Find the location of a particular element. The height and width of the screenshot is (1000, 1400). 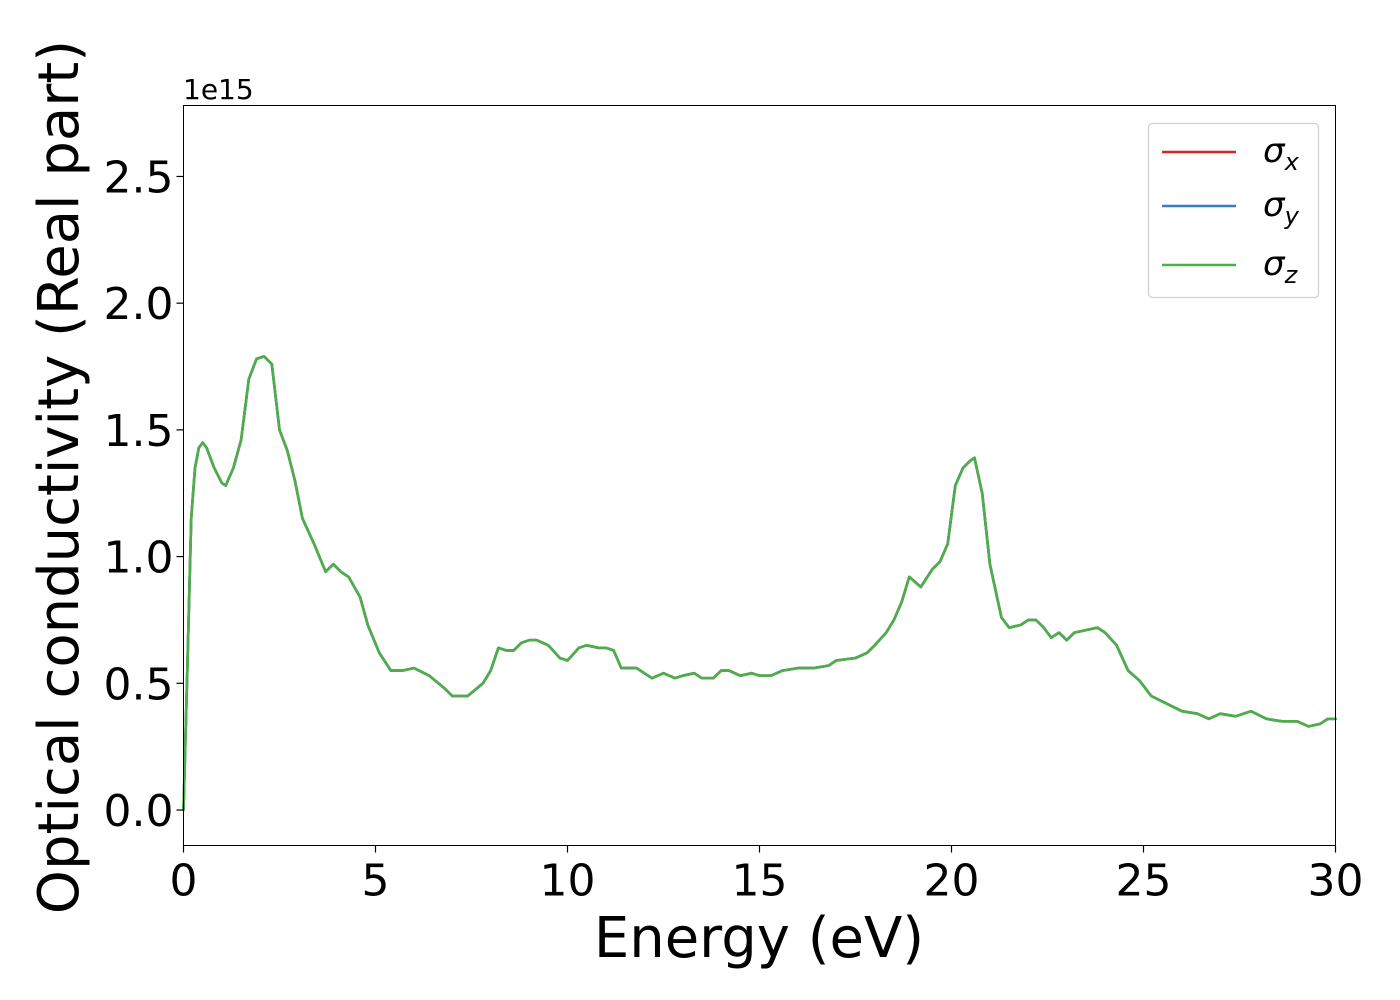

y-tick-label: 0.0 is located at coordinates (139, 811).